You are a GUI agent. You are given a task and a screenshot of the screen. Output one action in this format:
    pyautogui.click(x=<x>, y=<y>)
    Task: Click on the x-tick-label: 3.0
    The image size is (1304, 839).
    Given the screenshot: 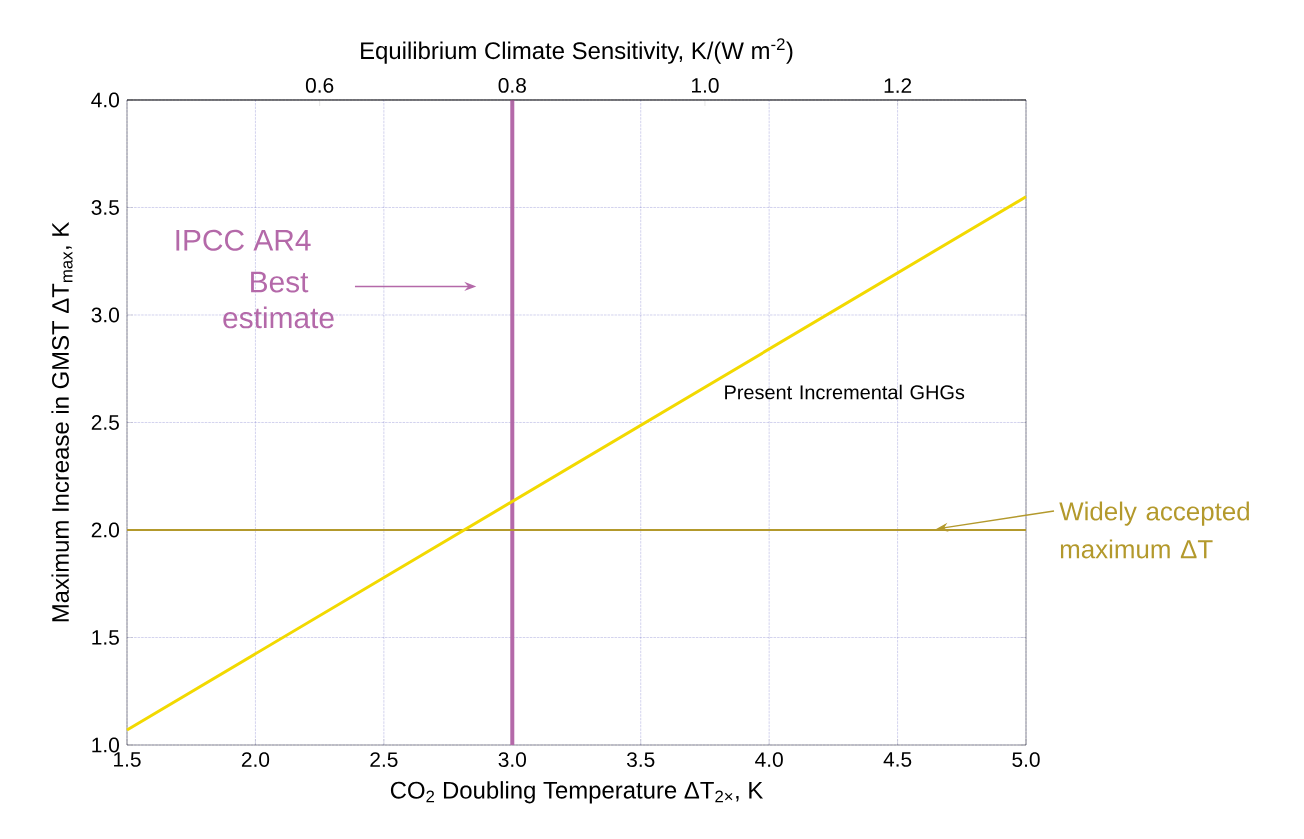 What is the action you would take?
    pyautogui.click(x=512, y=759)
    